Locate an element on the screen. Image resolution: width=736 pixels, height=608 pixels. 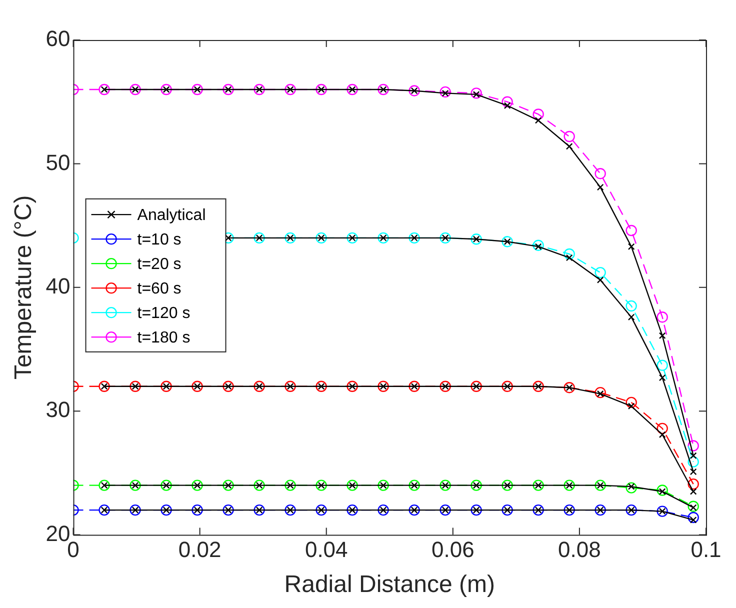
legend-label: t=120 s is located at coordinates (163, 313).